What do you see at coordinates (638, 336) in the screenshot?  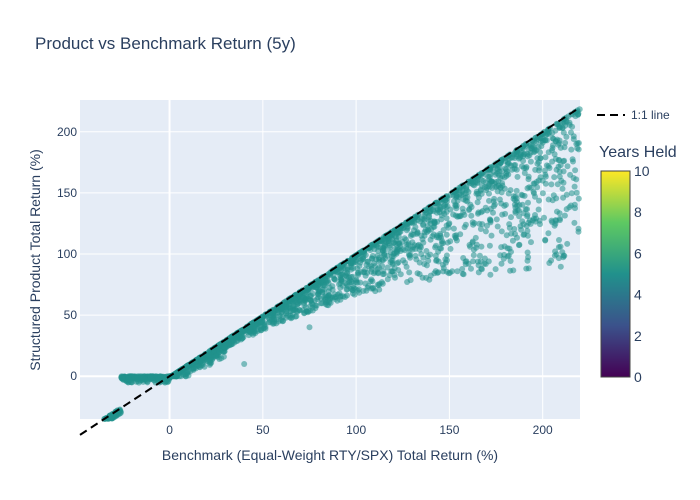 I see `colorbar-tick-label: 2` at bounding box center [638, 336].